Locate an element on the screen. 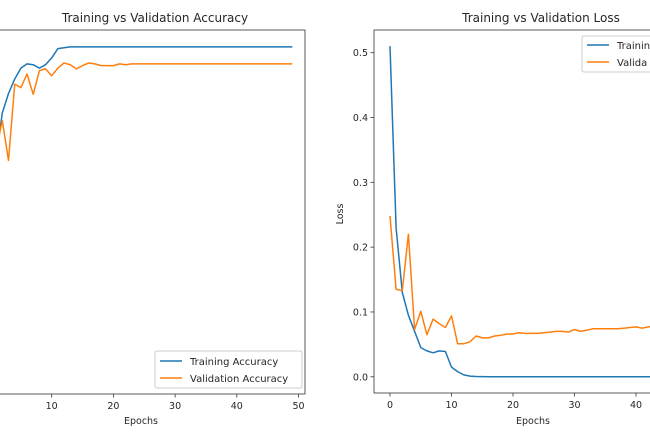  loss-y-axis-label: Loss is located at coordinates (340, 214).